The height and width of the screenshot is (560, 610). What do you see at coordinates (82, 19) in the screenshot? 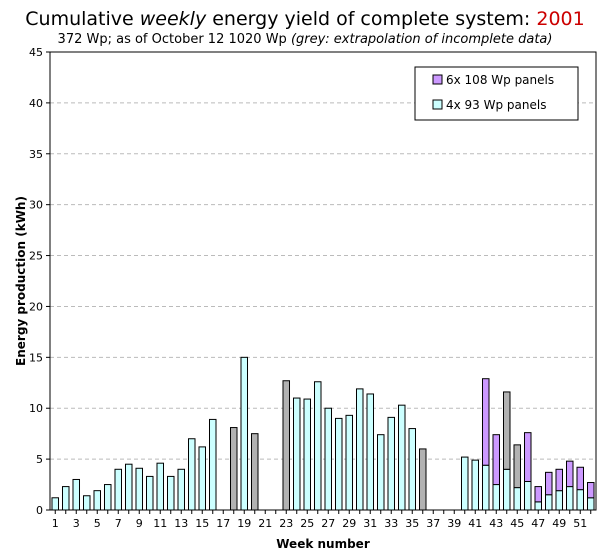
I see `title-prefix: Cumulative` at bounding box center [82, 19].